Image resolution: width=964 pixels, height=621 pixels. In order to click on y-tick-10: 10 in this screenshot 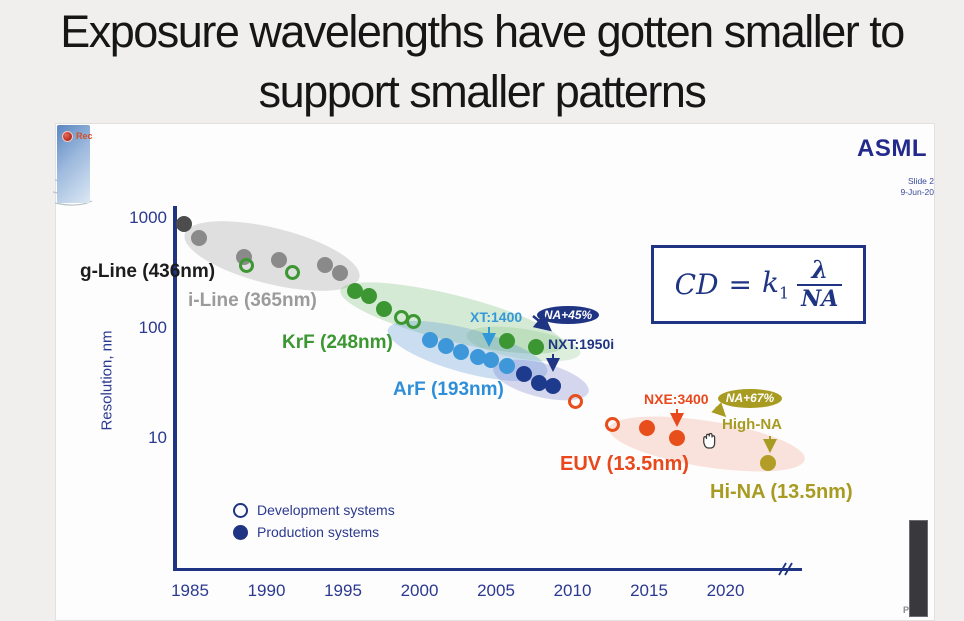, I will do `click(157, 437)`.